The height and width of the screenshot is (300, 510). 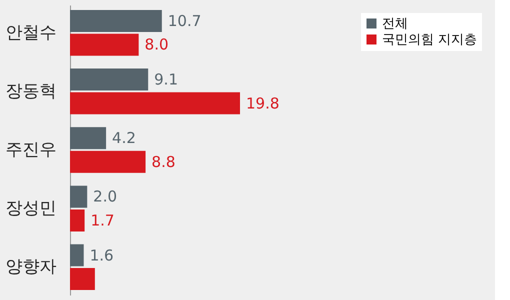 I want to click on y-tick-label: 장동혁, so click(x=31, y=91).